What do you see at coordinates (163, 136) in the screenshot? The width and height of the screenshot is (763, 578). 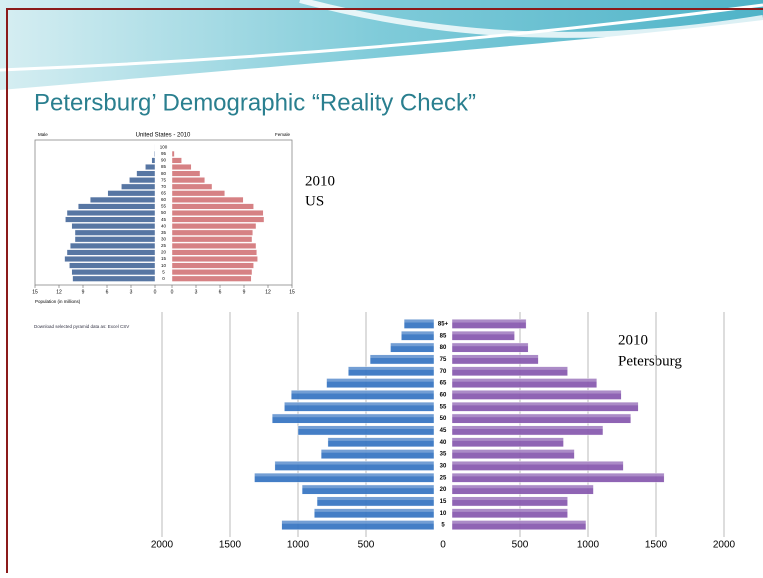 I see `chart-title: United States - 2010` at bounding box center [163, 136].